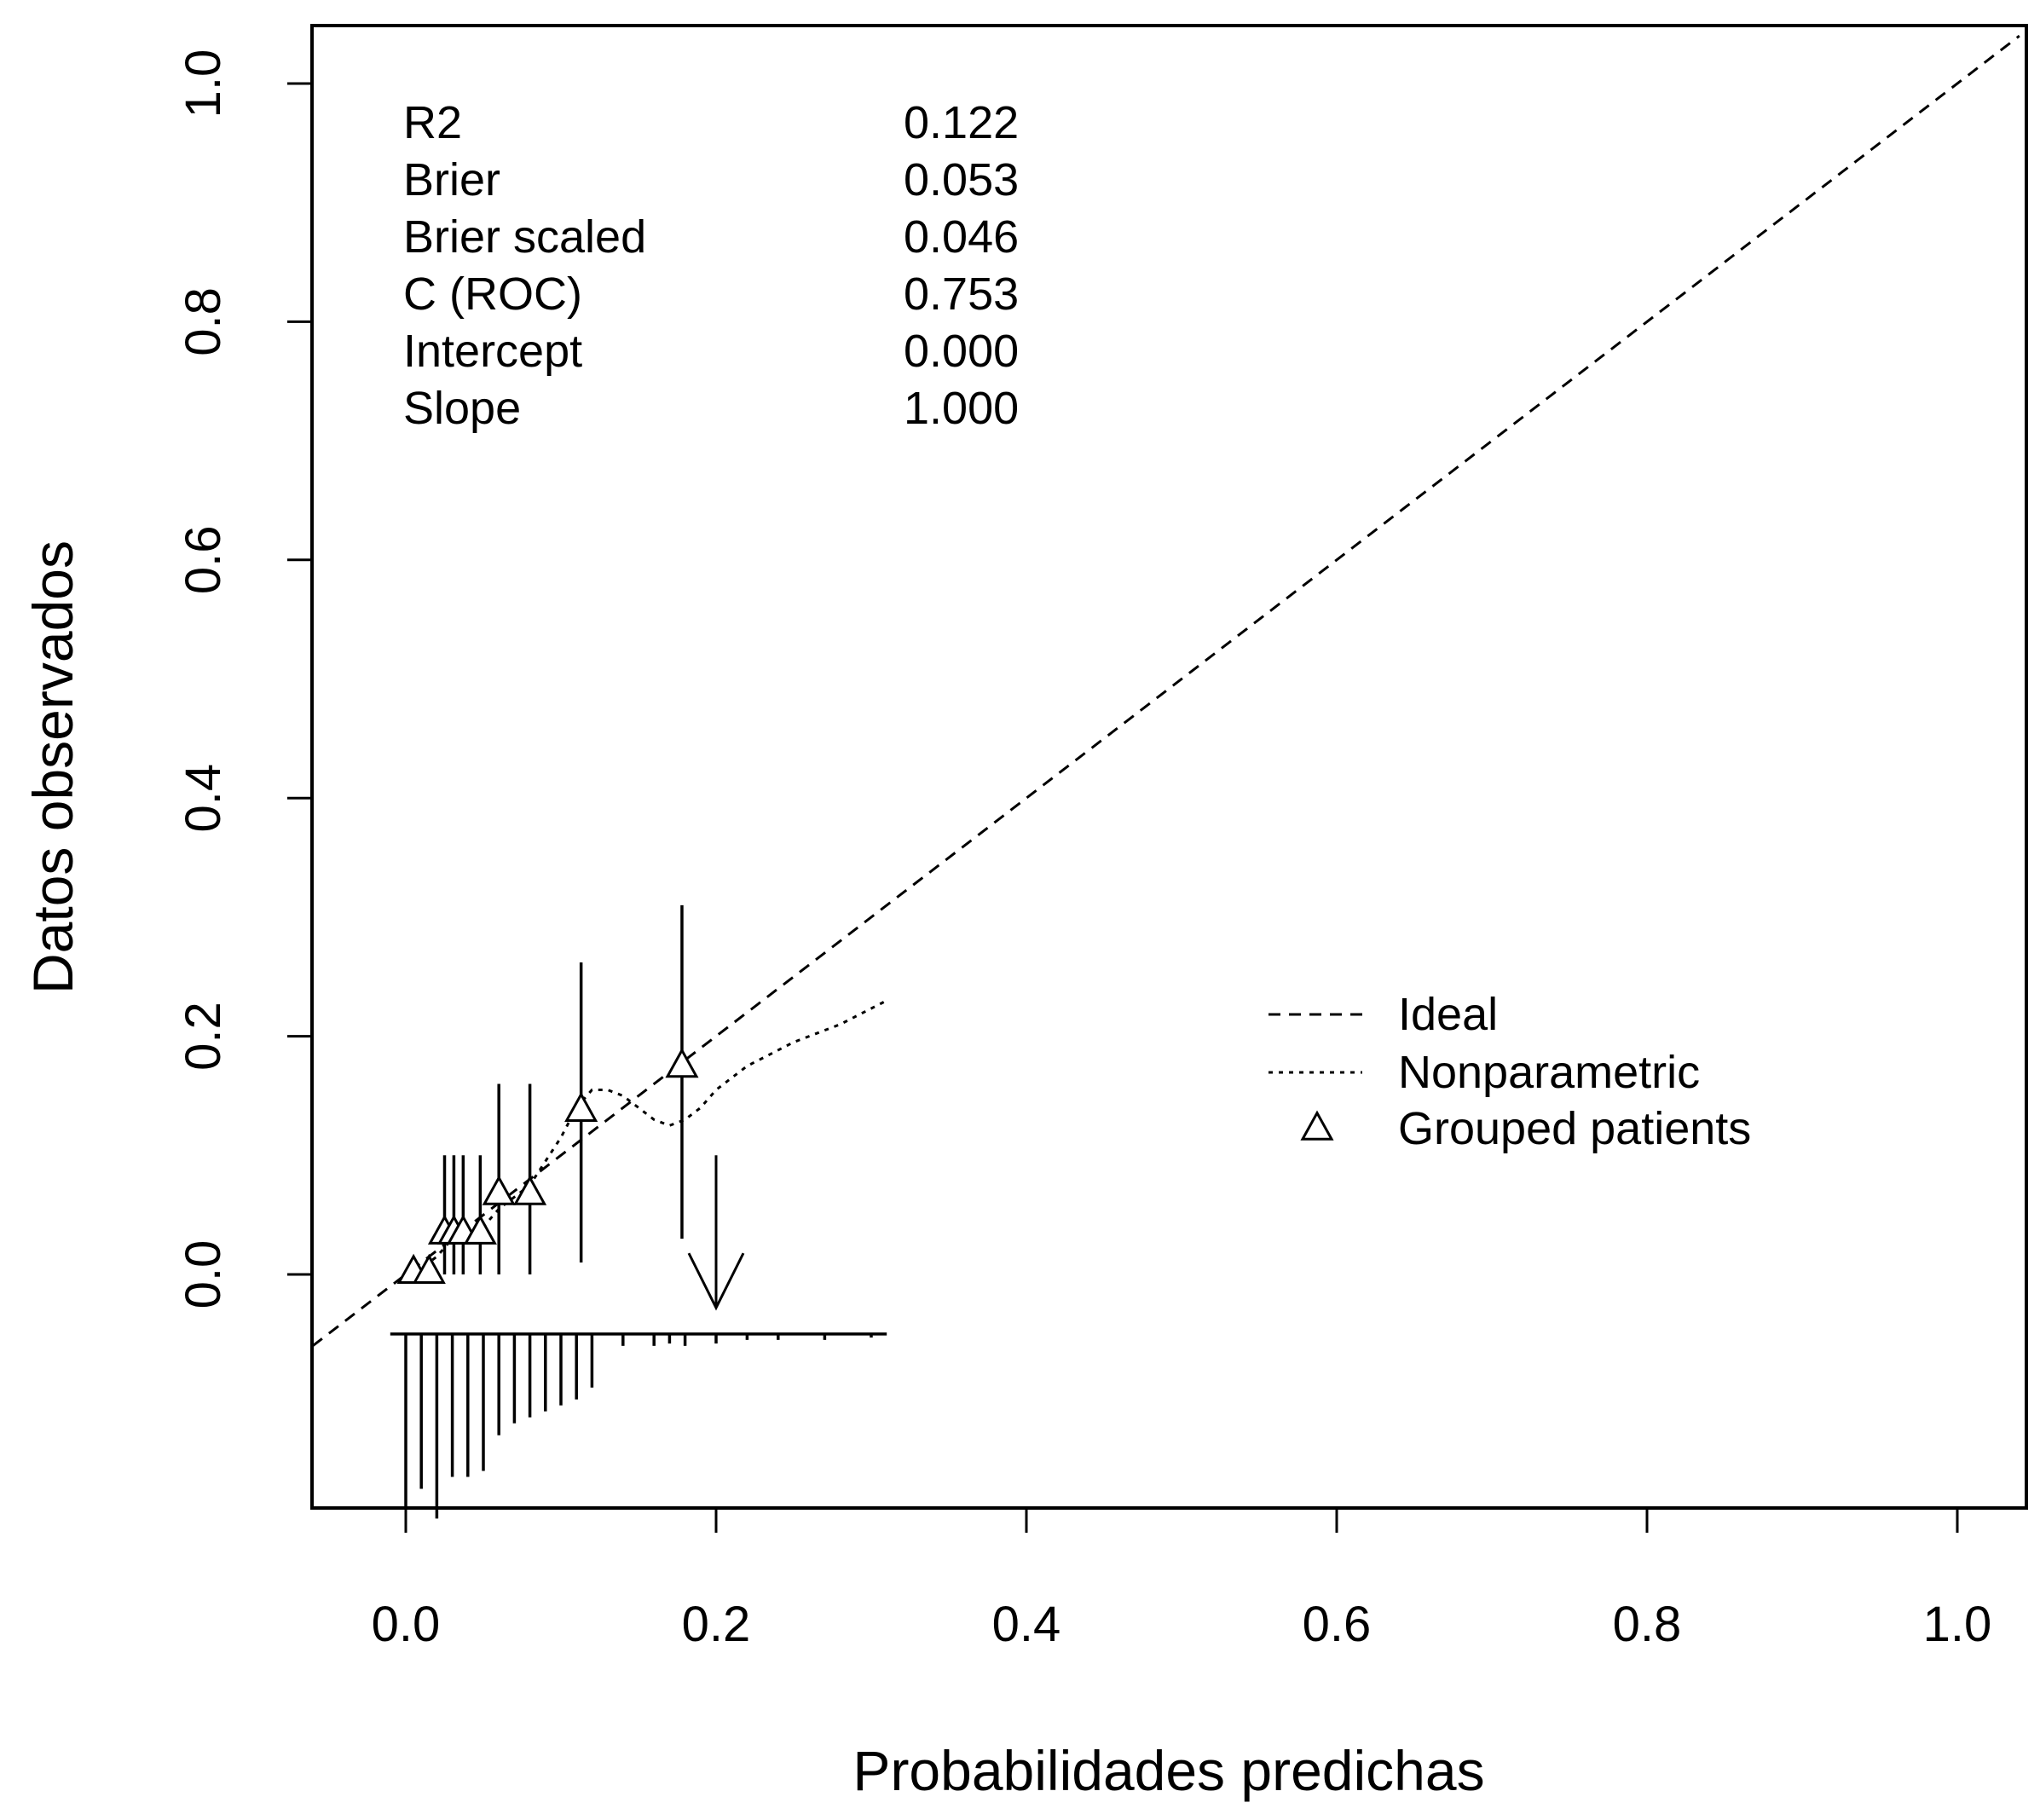  Describe the element at coordinates (525, 237) in the screenshot. I see `stat-label: Brier scaled` at that location.